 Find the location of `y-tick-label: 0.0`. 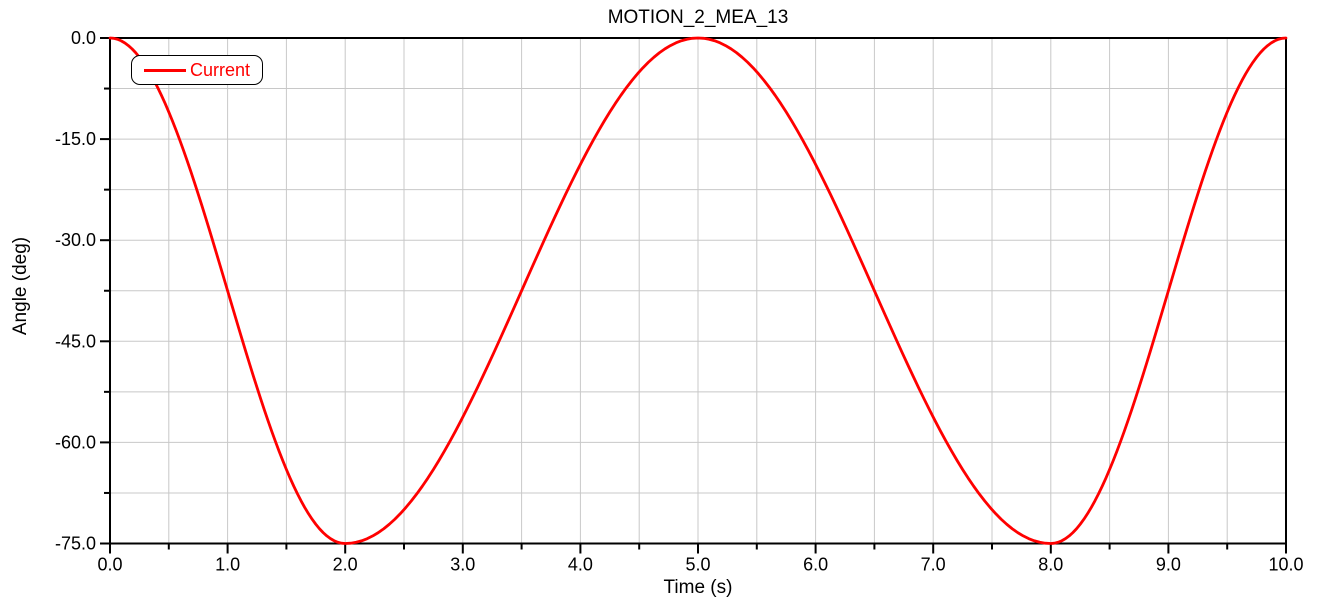

y-tick-label: 0.0 is located at coordinates (83, 38).